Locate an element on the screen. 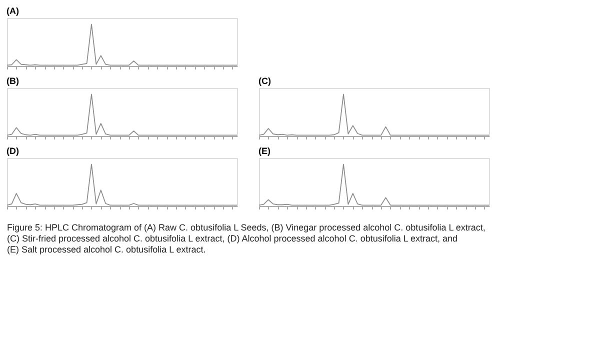 The width and height of the screenshot is (596, 339). chart-title: (E) is located at coordinates (264, 151).